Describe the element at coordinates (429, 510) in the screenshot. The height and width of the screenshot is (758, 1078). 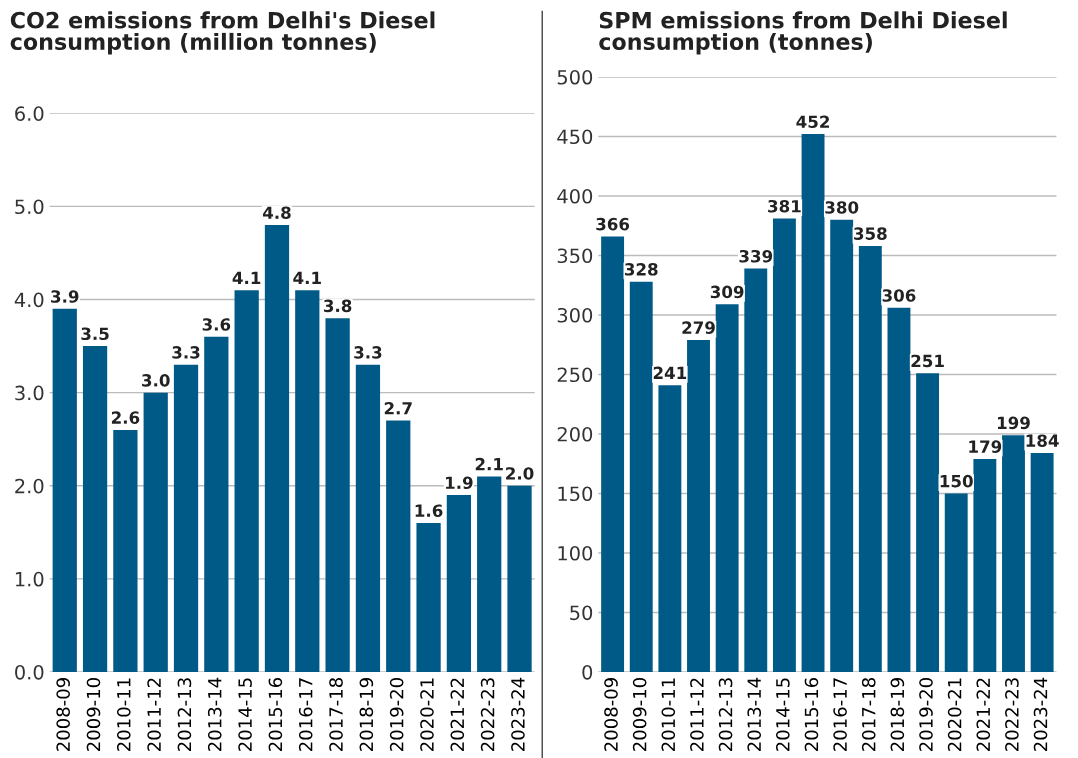
I see `data-label: 1.6` at that location.